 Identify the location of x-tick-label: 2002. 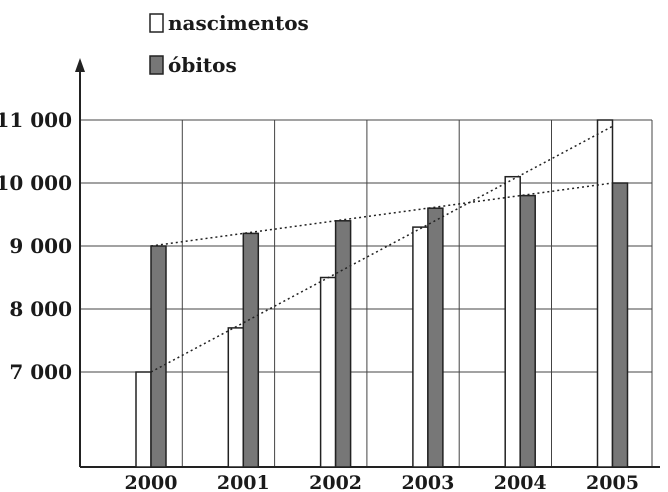
(335, 482).